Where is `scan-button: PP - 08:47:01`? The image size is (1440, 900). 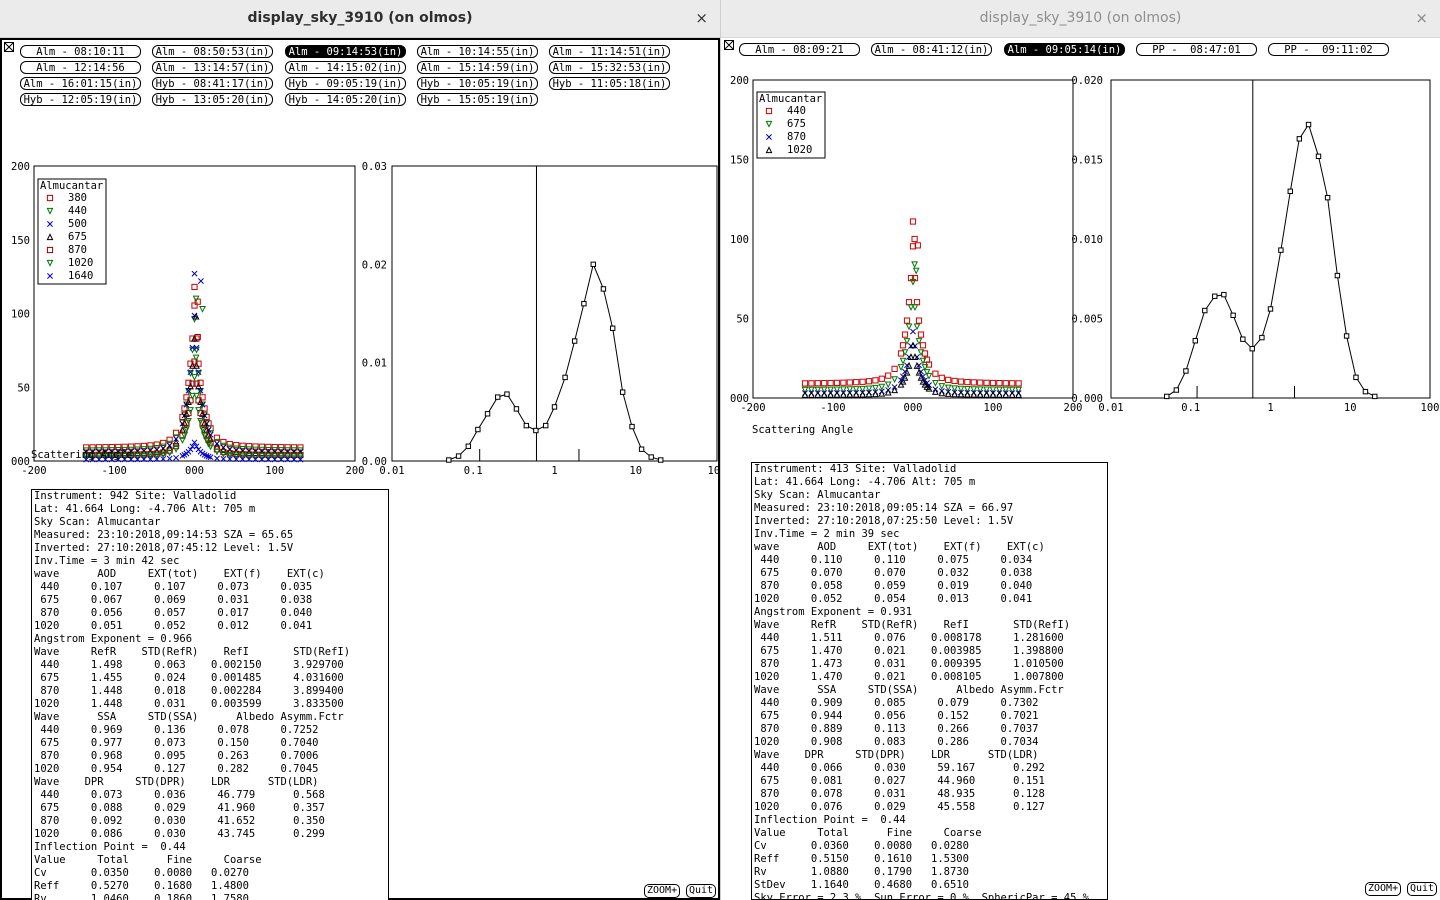
scan-button: PP - 08:47:01 is located at coordinates (1196, 49).